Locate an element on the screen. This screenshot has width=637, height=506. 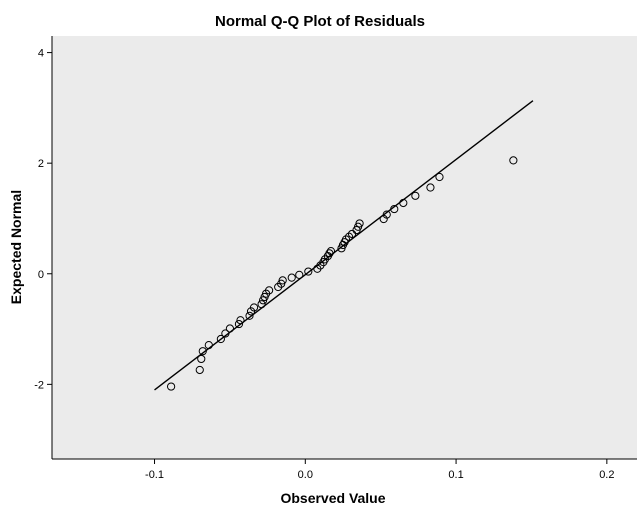
y-tick-label: 2 is located at coordinates (41, 164).